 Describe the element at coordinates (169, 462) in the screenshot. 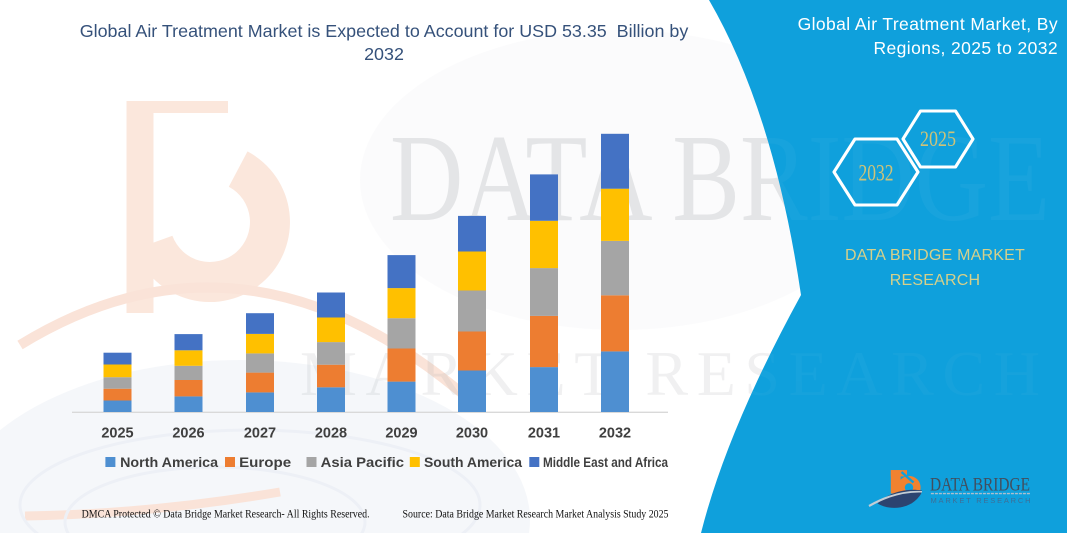

I see `svg-text: North America` at that location.